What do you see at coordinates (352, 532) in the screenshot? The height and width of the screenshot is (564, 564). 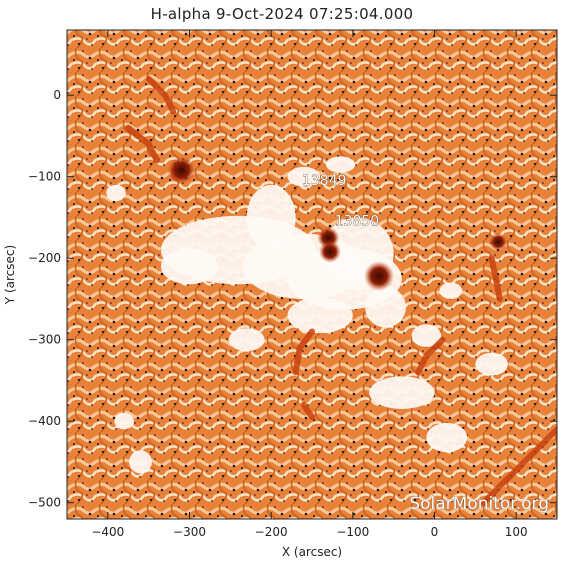 I see `x-tick-label: −100` at bounding box center [352, 532].